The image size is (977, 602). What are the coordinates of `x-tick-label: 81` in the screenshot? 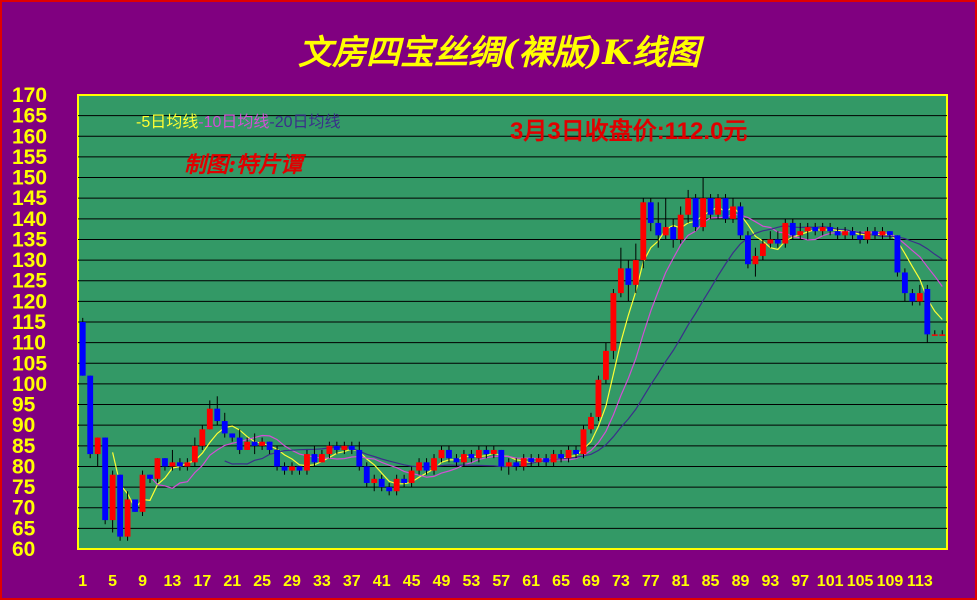 It's located at (681, 581).